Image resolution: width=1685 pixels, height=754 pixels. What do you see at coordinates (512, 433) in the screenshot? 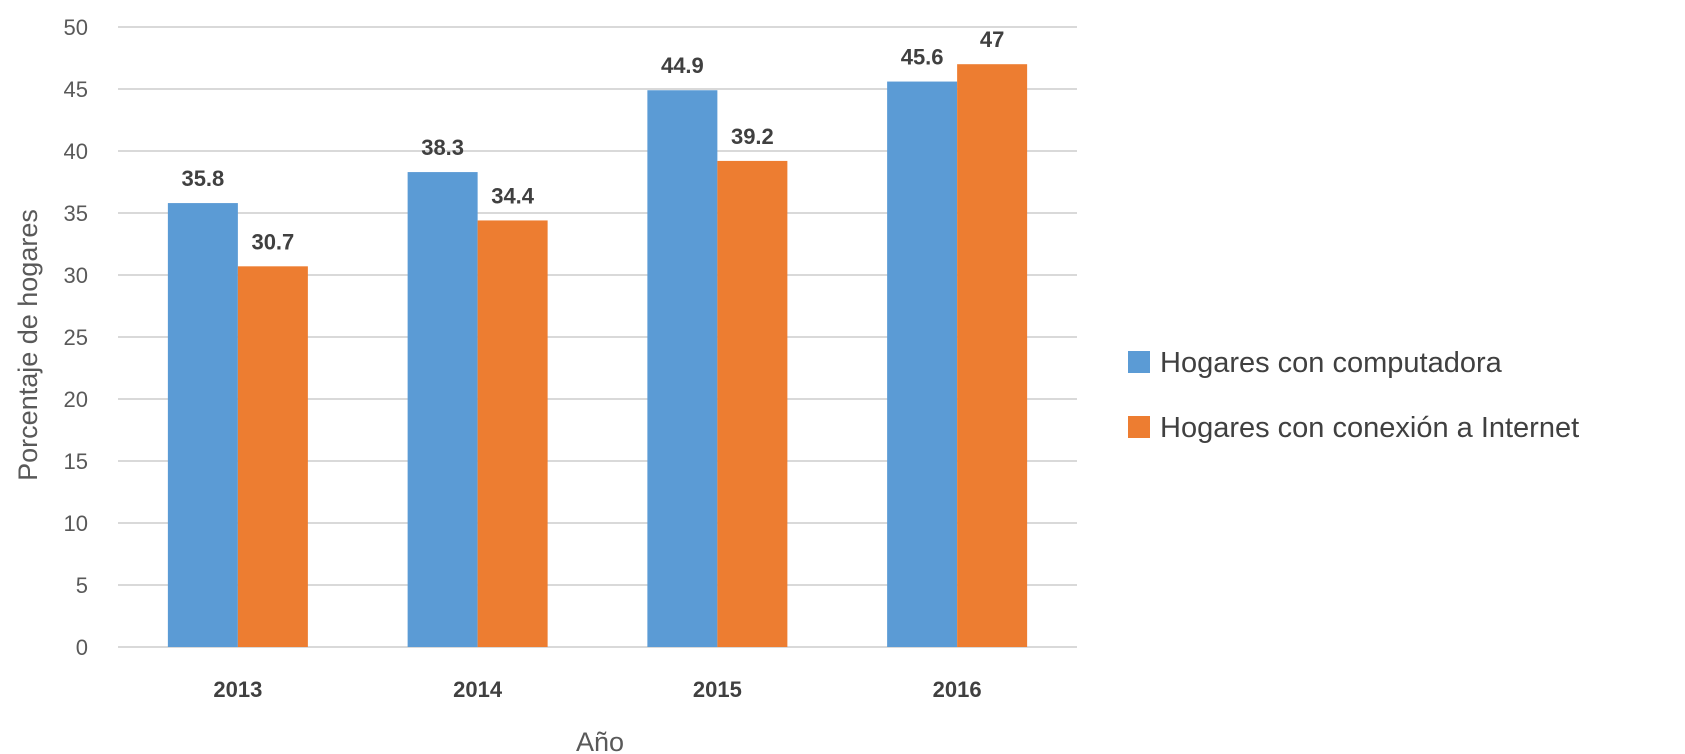
I see `bar-internet-2014` at bounding box center [512, 433].